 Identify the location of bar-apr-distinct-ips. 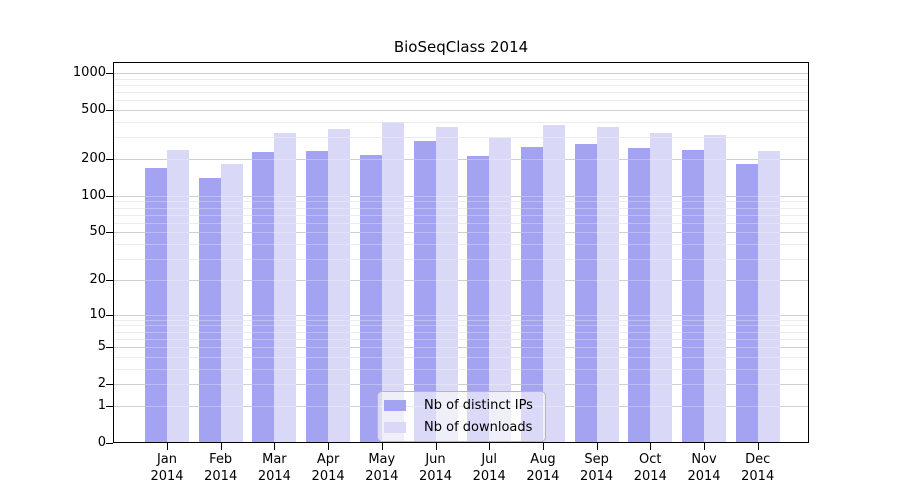
(317, 297).